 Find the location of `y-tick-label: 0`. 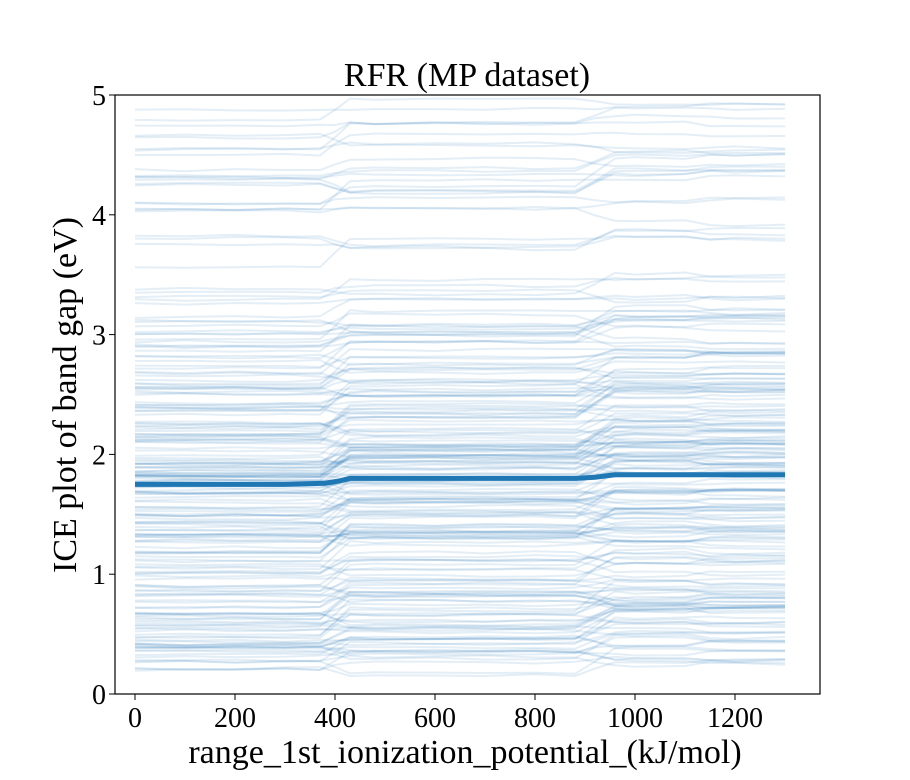

y-tick-label: 0 is located at coordinates (99, 695).